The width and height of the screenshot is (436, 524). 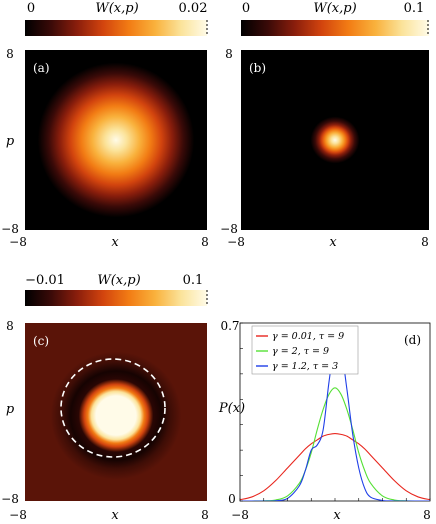 What do you see at coordinates (236, 242) in the screenshot?
I see `x-tick-b-left: −8` at bounding box center [236, 242].